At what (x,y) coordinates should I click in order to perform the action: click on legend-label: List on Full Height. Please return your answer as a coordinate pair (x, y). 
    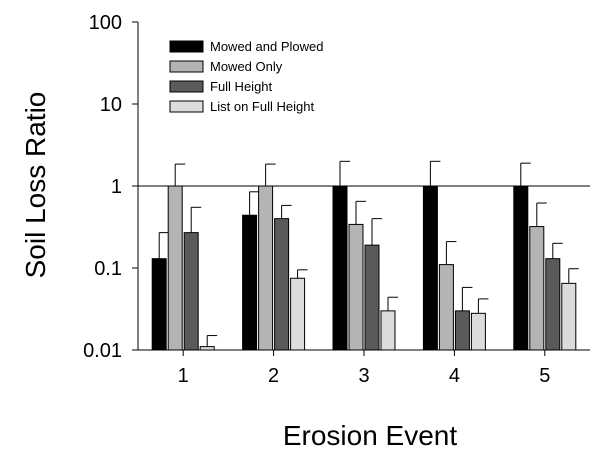
    Looking at the image, I should click on (262, 106).